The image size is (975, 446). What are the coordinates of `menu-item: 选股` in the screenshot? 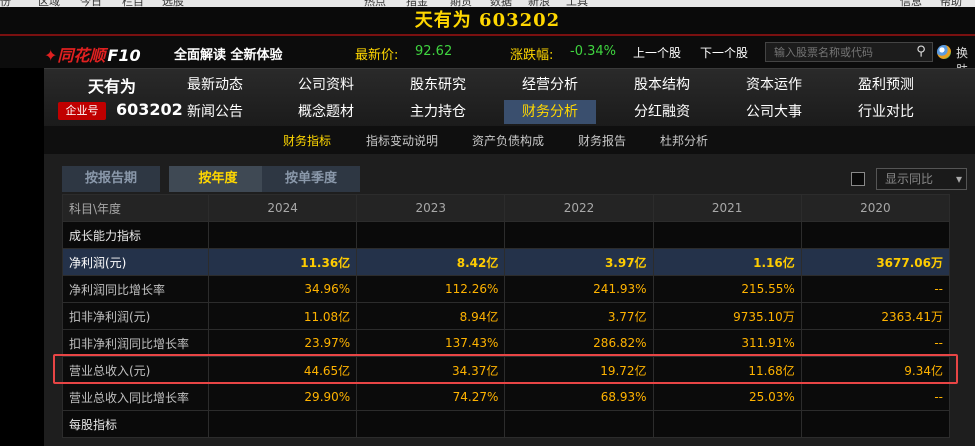 It's located at (173, 3).